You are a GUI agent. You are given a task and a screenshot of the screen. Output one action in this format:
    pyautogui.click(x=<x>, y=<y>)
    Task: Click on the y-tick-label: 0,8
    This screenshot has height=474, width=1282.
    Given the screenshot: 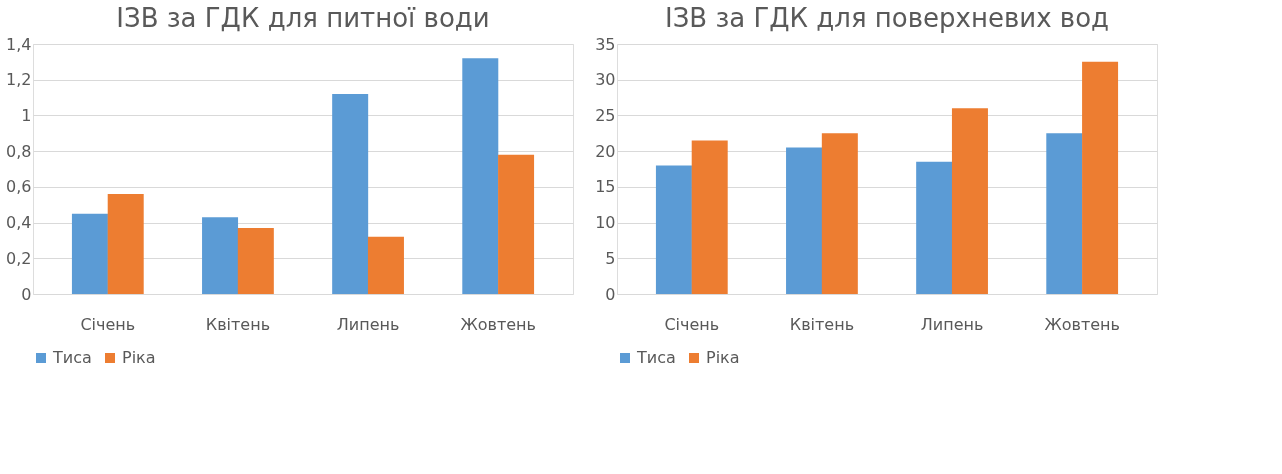 What is the action you would take?
    pyautogui.click(x=19, y=151)
    